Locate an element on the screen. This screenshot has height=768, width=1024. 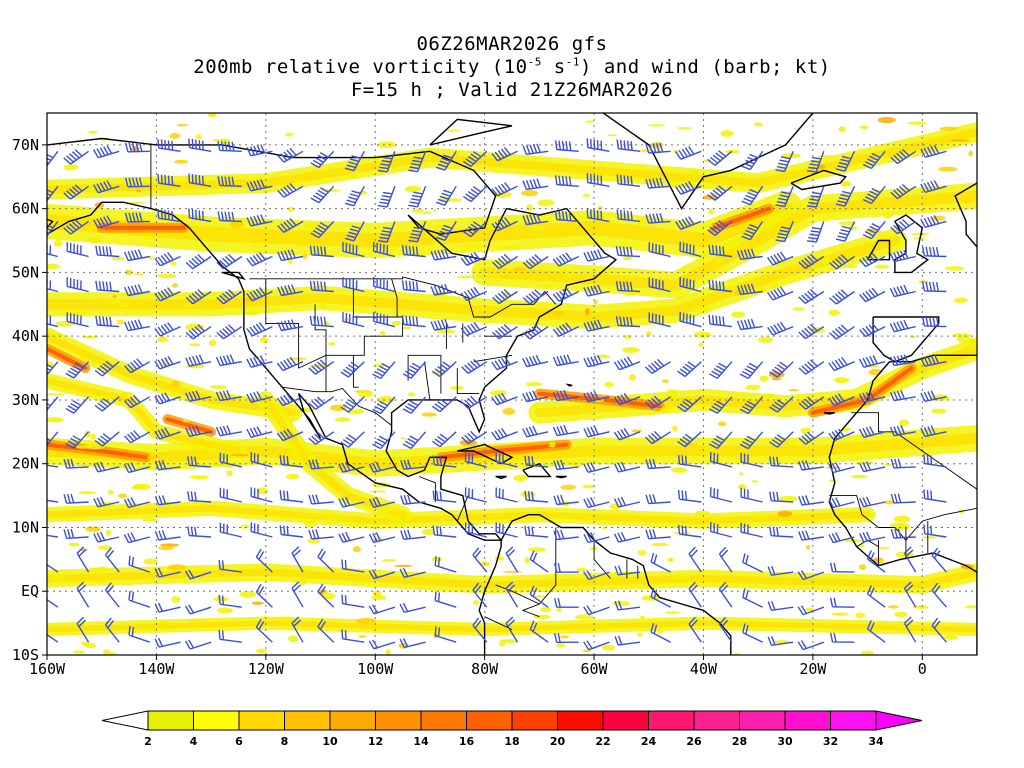
colorbar-label: 32 is located at coordinates (830, 741).